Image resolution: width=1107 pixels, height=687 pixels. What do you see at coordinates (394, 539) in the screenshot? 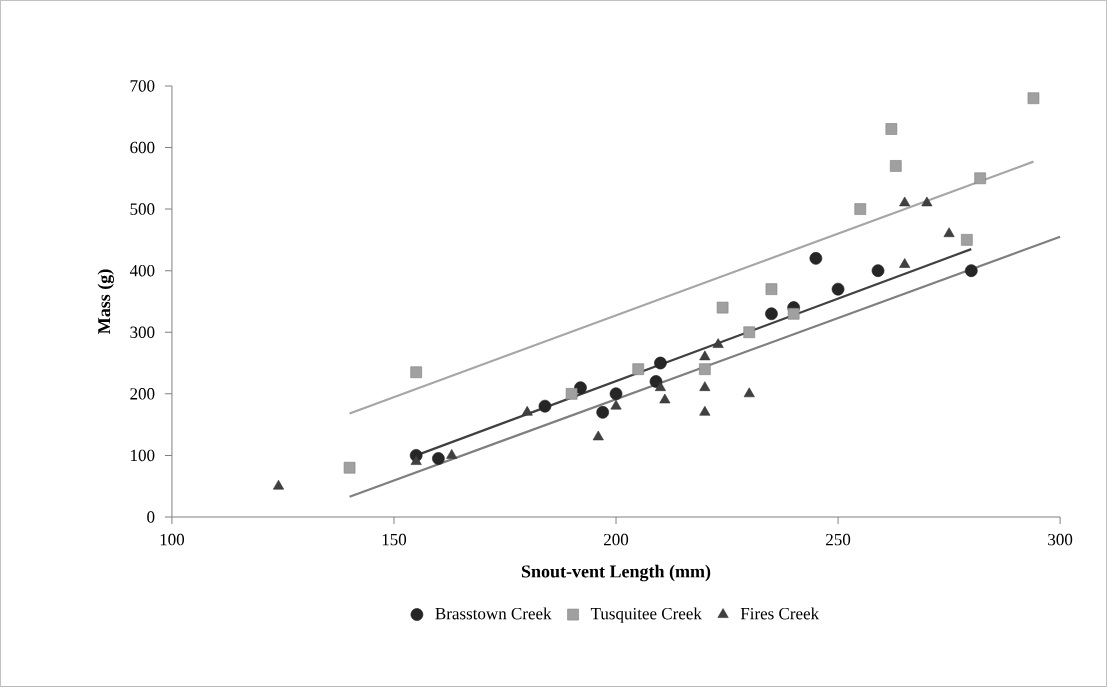
I see `x-tick-label: 150` at bounding box center [394, 539].